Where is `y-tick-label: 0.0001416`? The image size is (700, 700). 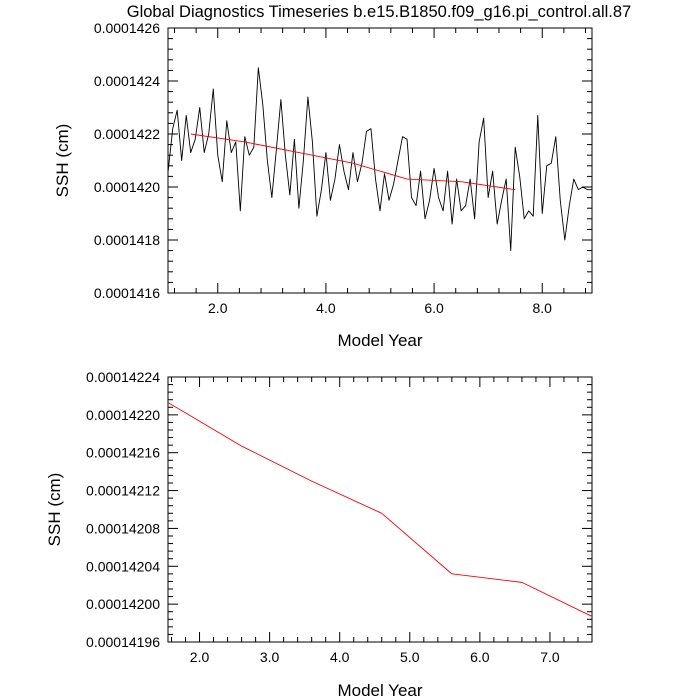 y-tick-label: 0.0001416 is located at coordinates (127, 293).